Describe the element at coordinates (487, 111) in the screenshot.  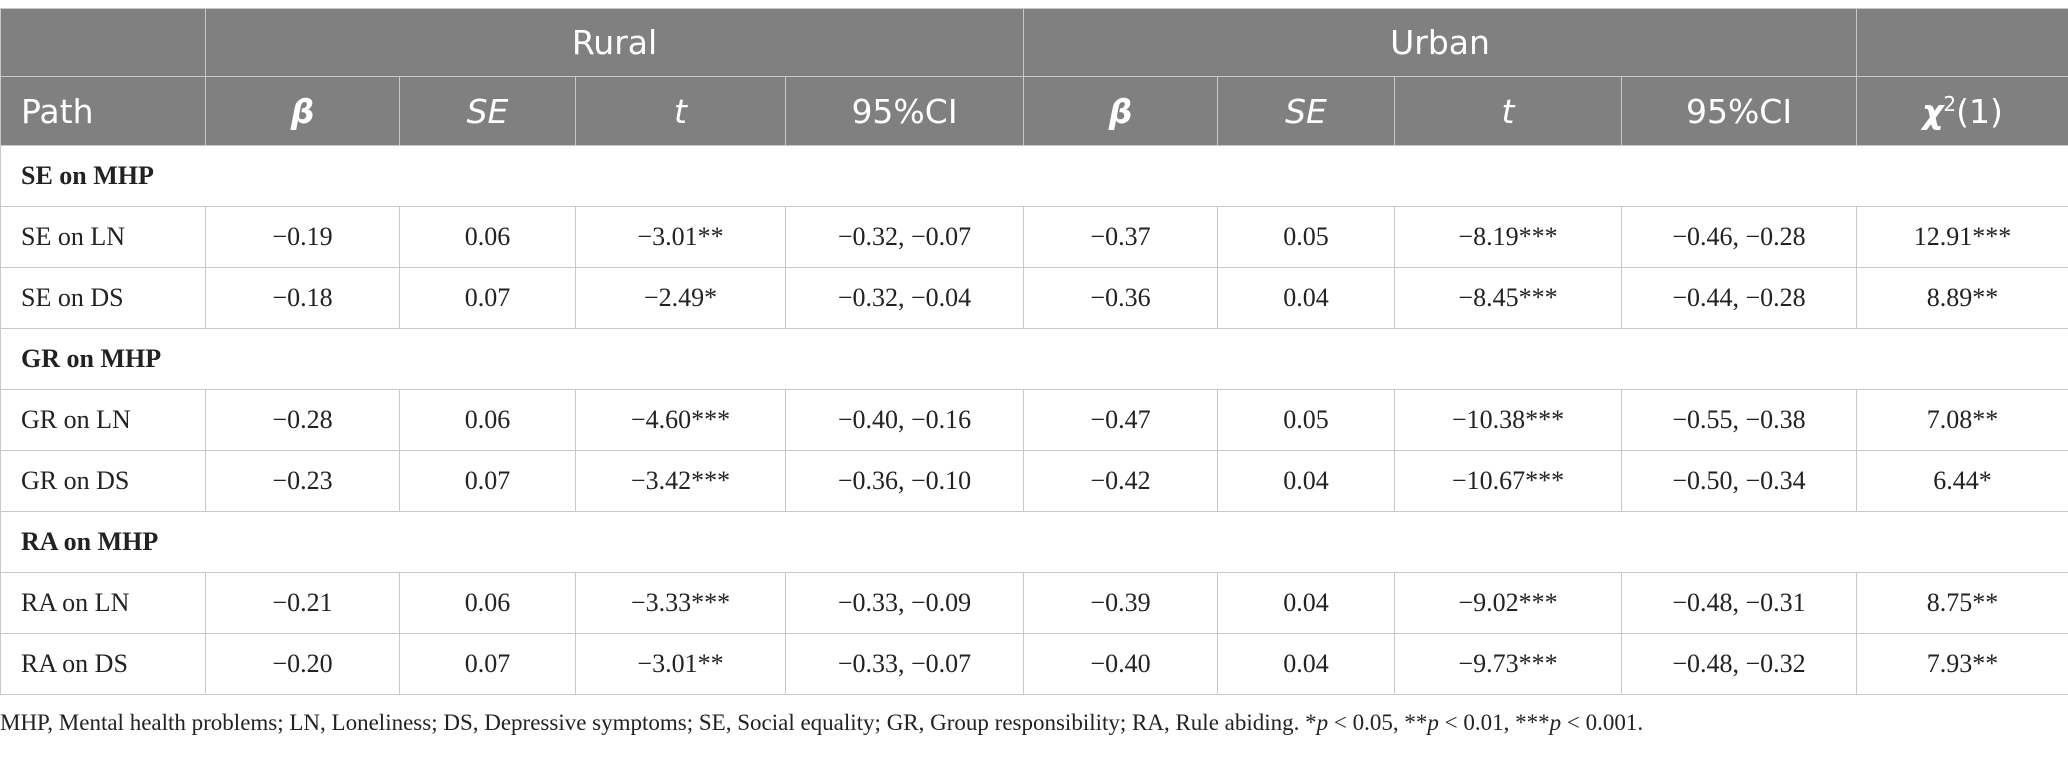
I see `col-header-rural-se: SE` at that location.